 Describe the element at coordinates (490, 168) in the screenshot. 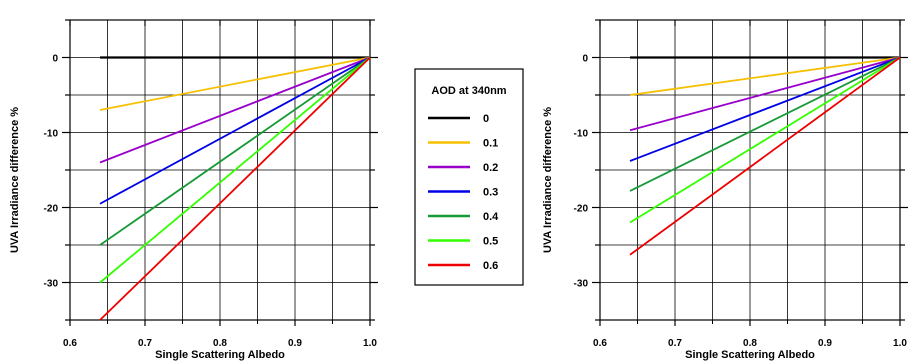

I see `legend-label: 0.2` at that location.